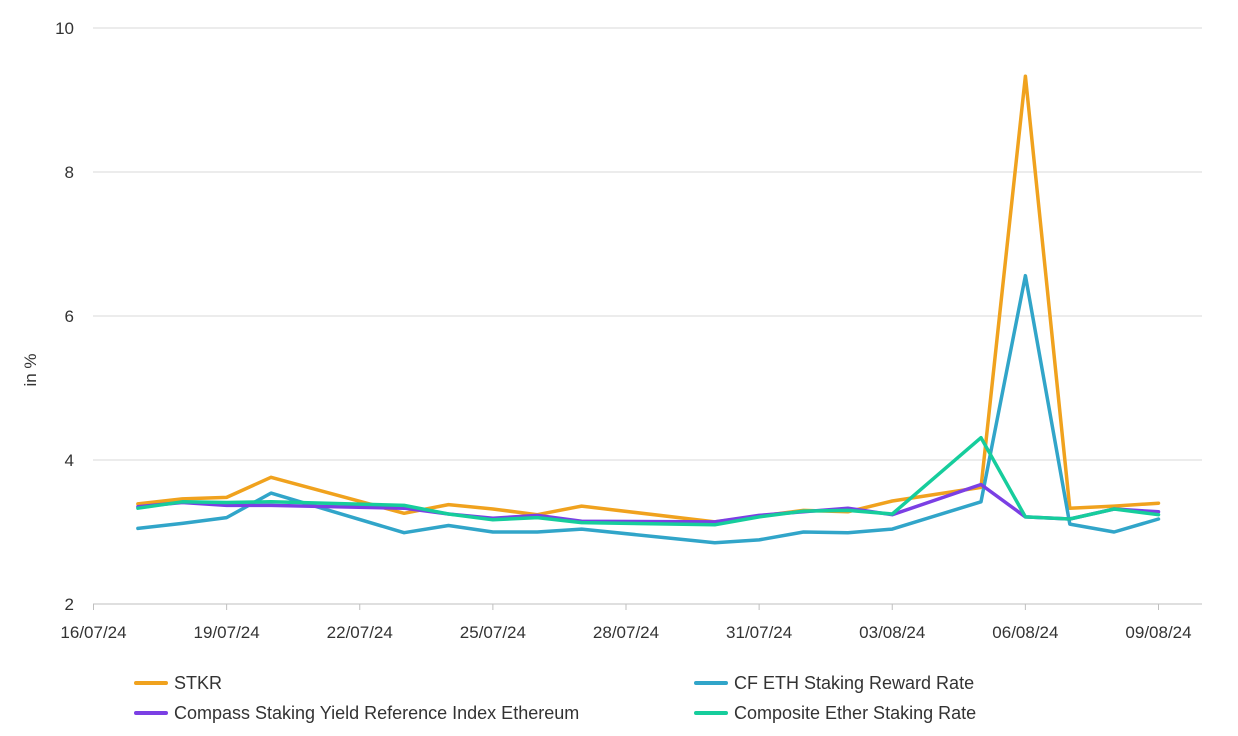 This screenshot has height=736, width=1238. I want to click on legend-swatch-stkr, so click(151, 683).